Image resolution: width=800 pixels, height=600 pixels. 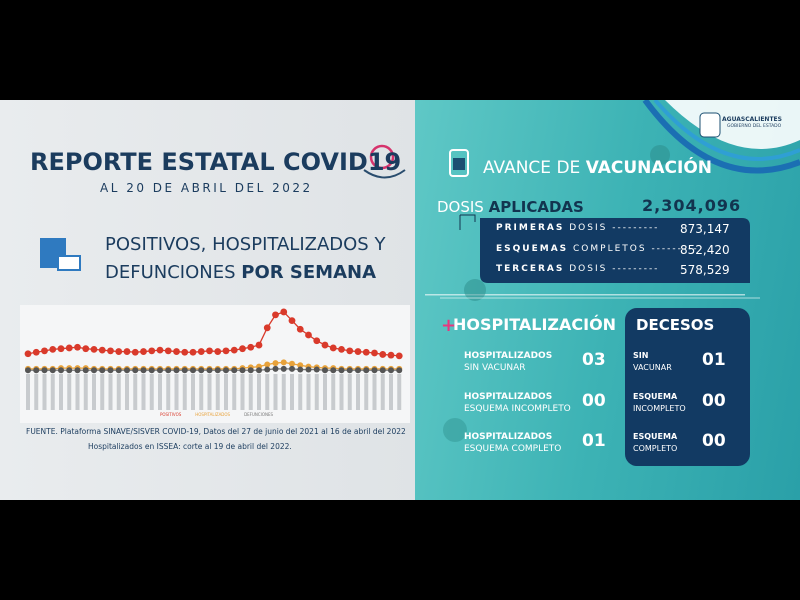 I want to click on deaths-row-line2: VACUNAR, so click(x=652, y=367).